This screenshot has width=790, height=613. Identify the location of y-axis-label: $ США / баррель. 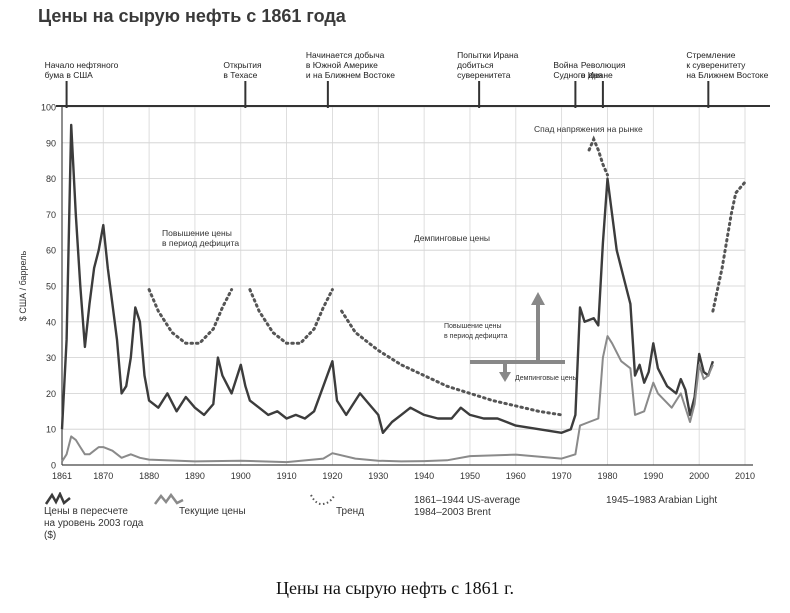
(23, 286).